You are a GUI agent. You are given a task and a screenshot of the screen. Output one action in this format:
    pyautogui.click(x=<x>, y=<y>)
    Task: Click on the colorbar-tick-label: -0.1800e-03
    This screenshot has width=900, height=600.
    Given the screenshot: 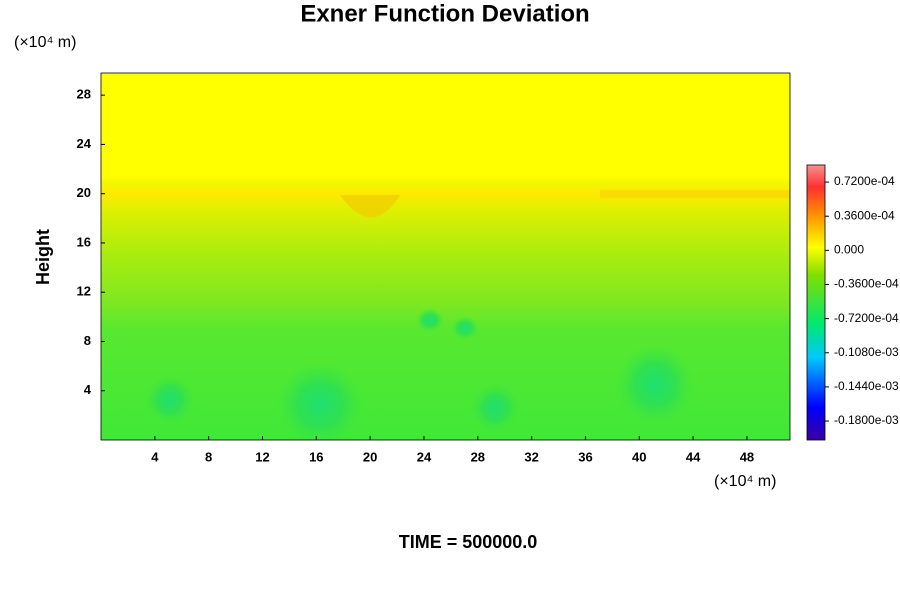 What is the action you would take?
    pyautogui.click(x=866, y=420)
    